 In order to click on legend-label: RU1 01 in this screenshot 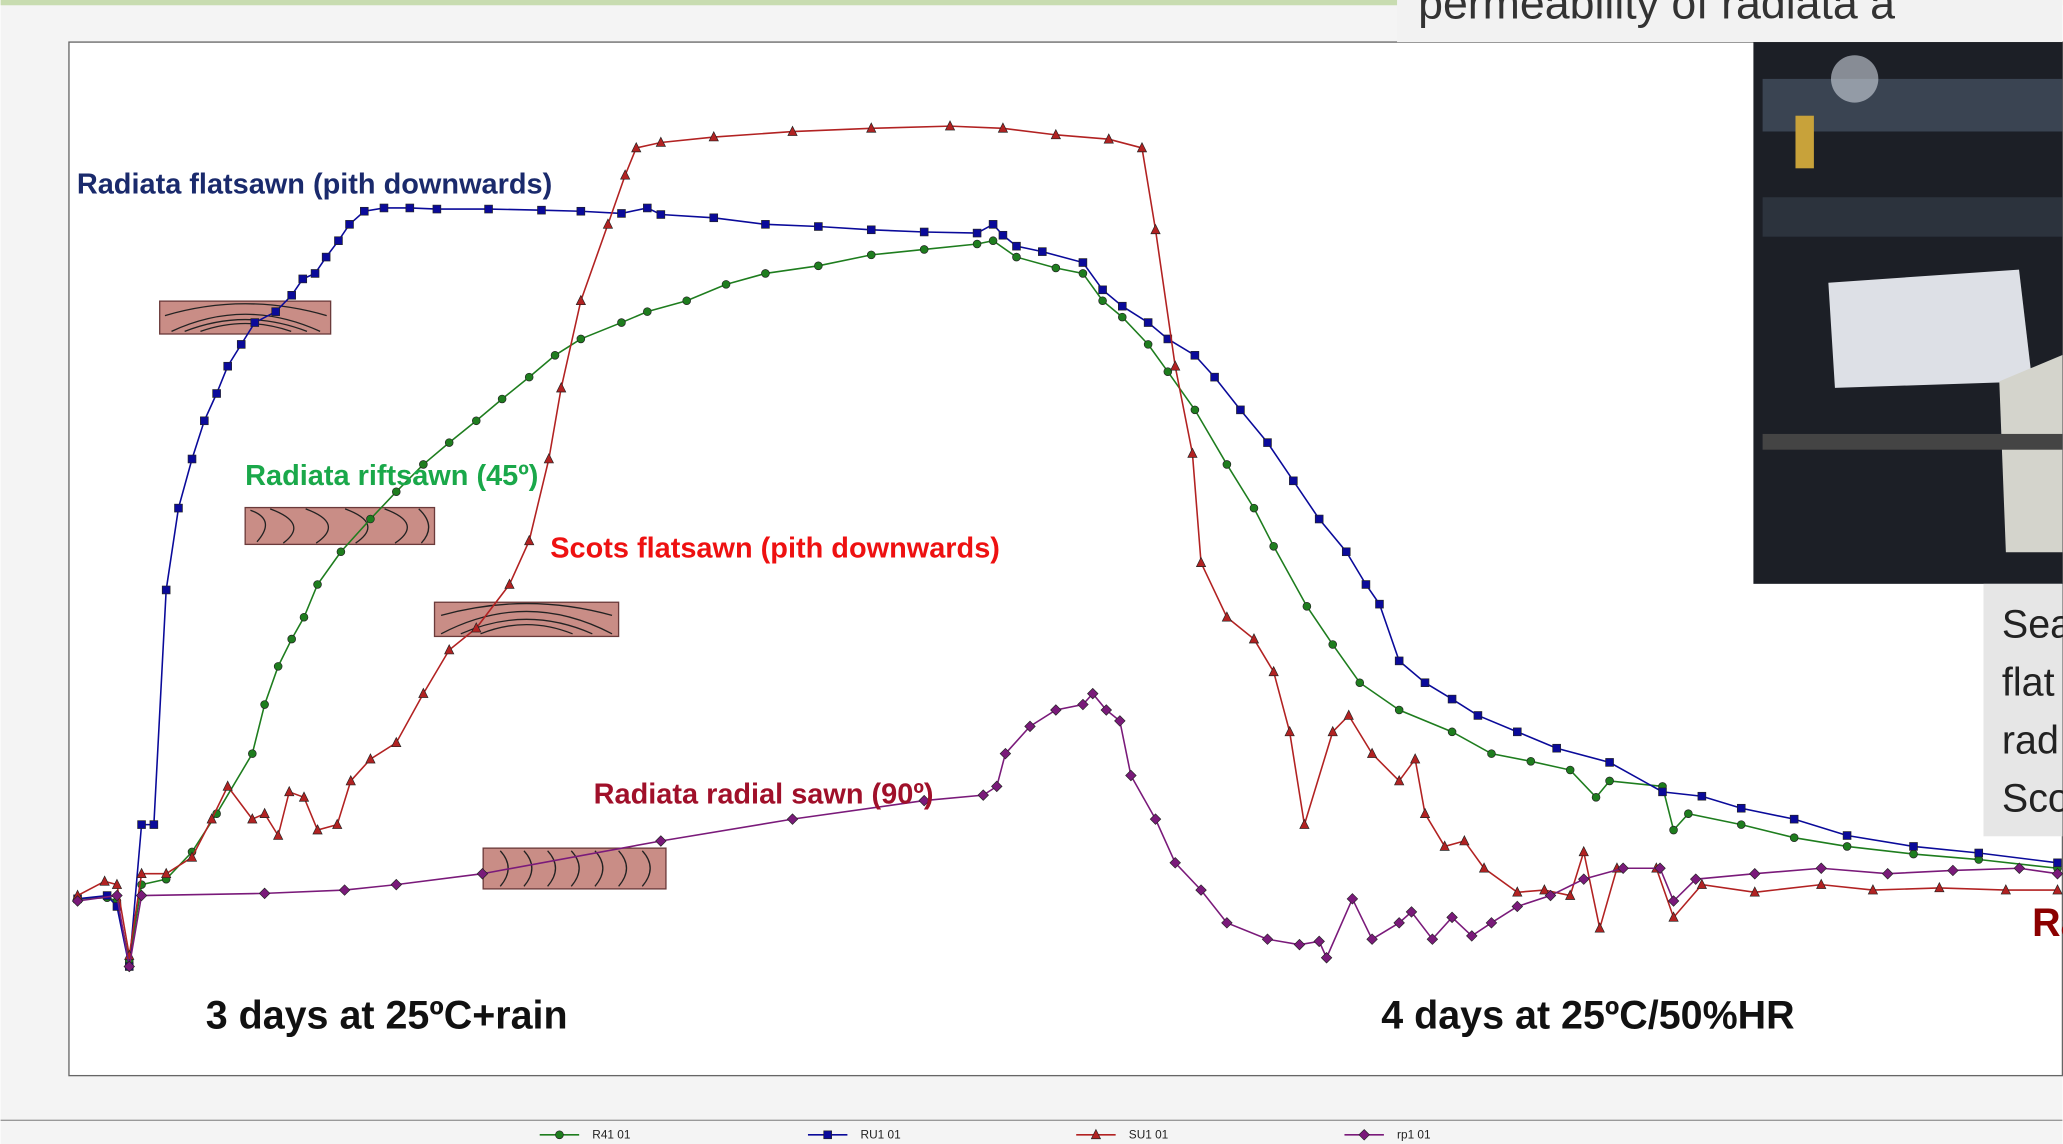, I will do `click(881, 1135)`.